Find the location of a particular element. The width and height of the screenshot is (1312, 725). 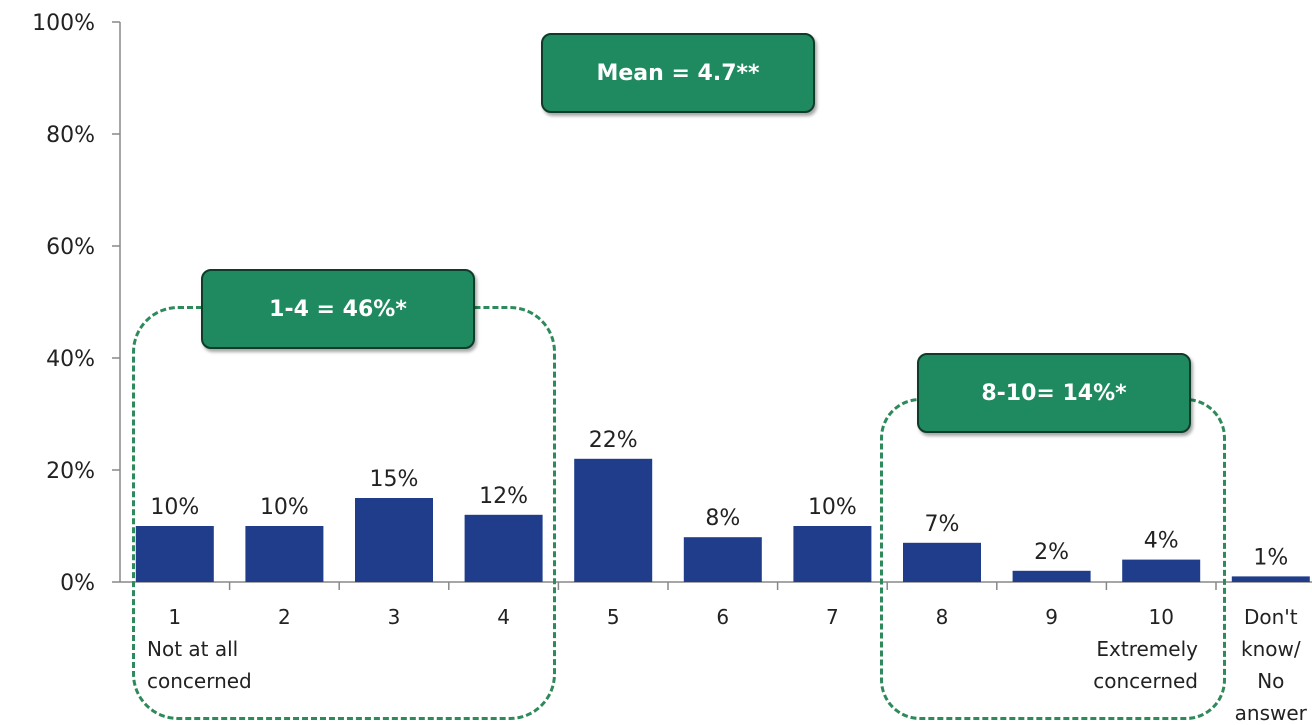

x-tick-label: 10 Extremely concerned is located at coordinates (1145, 649).